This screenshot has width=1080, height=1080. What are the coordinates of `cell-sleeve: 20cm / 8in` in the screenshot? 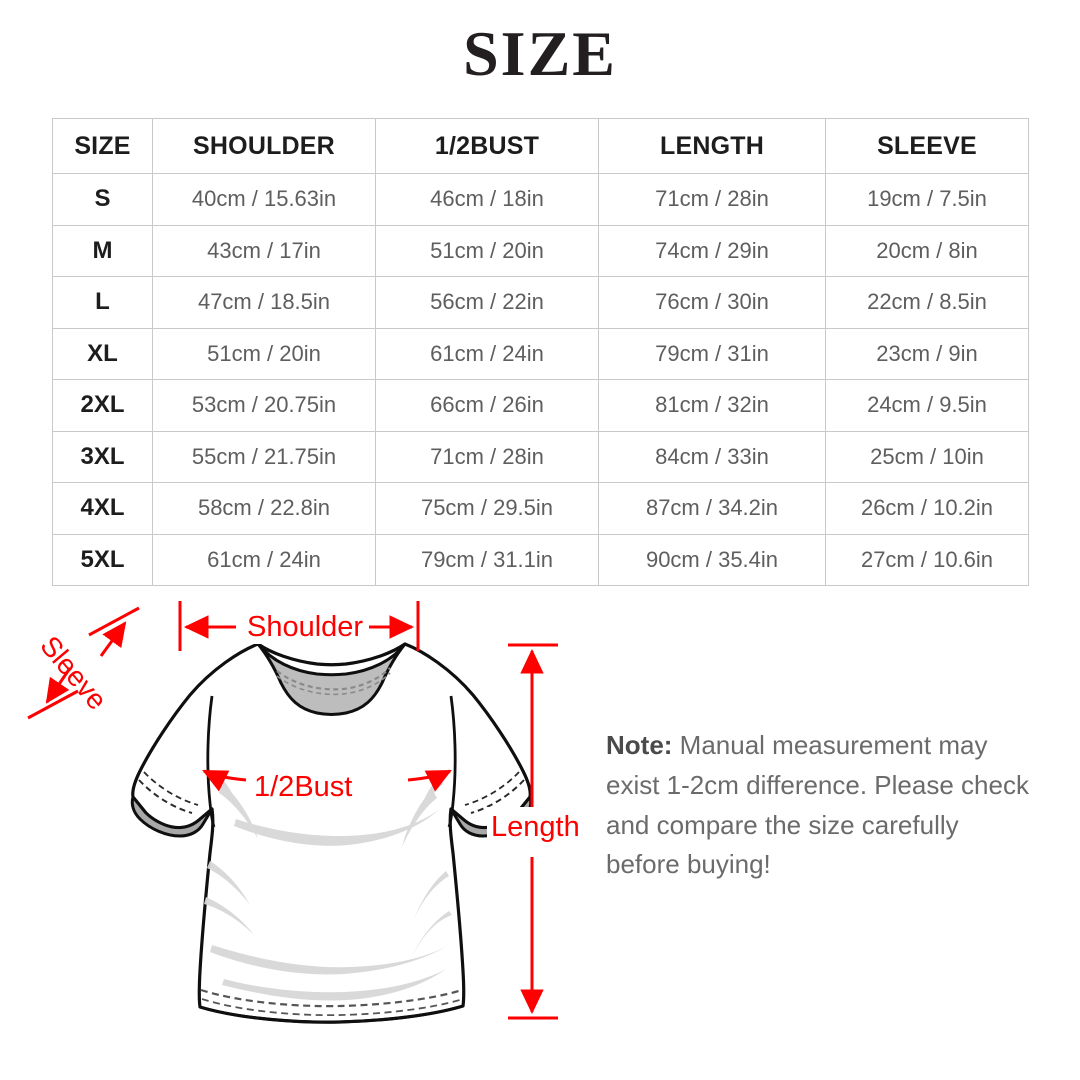 It's located at (927, 250).